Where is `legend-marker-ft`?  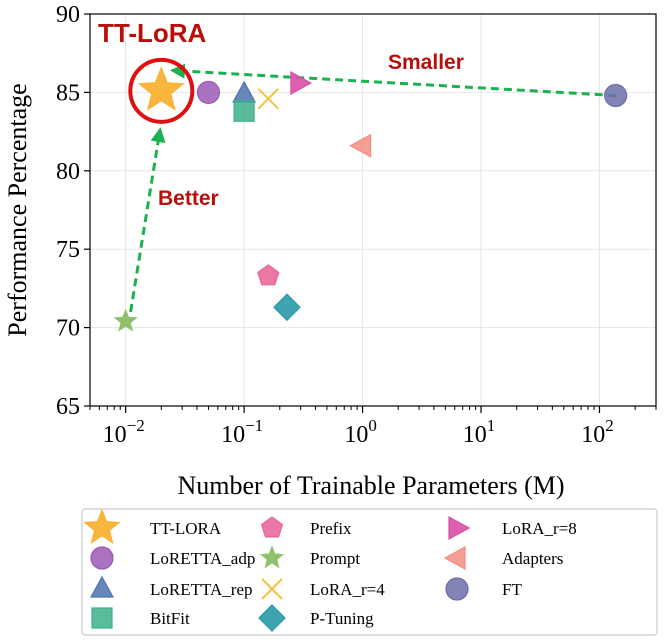 legend-marker-ft is located at coordinates (457, 589).